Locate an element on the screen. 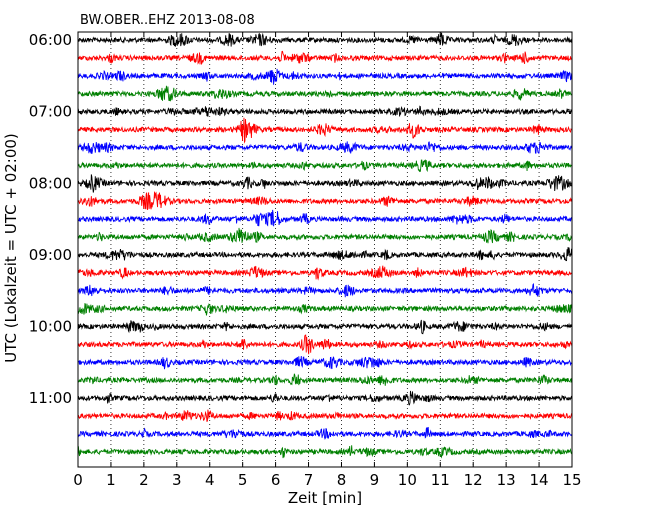  y-tick-label: 09:00 is located at coordinates (50, 255).